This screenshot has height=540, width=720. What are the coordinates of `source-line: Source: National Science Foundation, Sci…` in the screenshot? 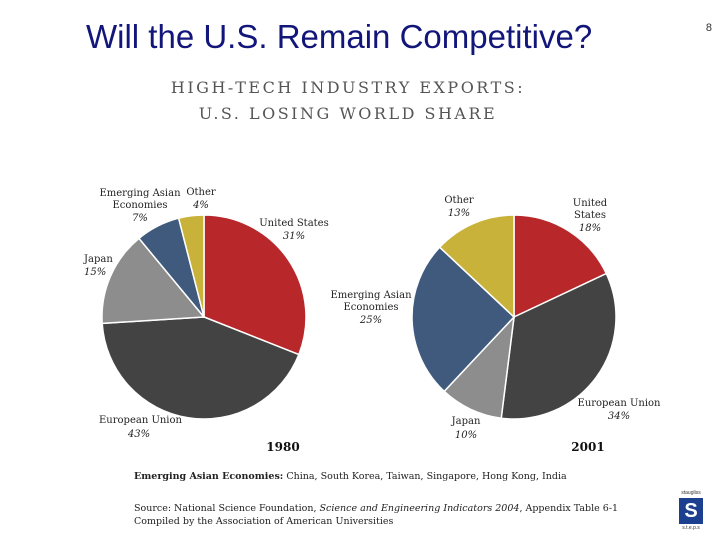 It's located at (376, 508).